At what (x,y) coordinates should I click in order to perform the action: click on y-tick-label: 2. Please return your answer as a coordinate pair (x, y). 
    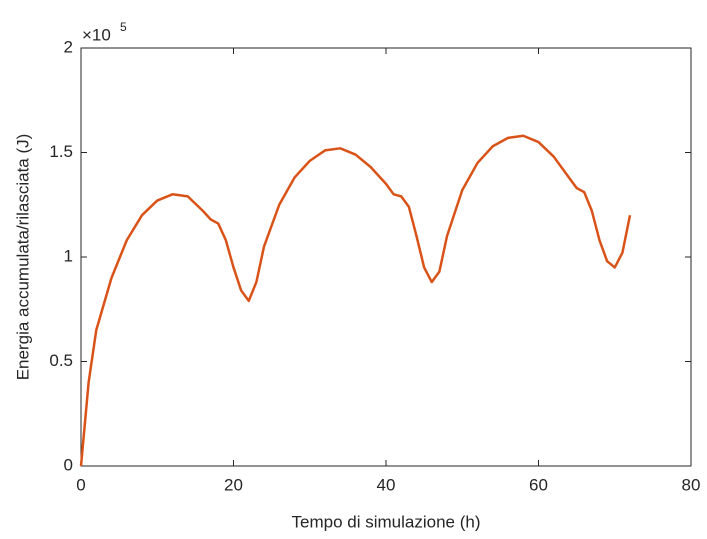
    Looking at the image, I should click on (68, 46).